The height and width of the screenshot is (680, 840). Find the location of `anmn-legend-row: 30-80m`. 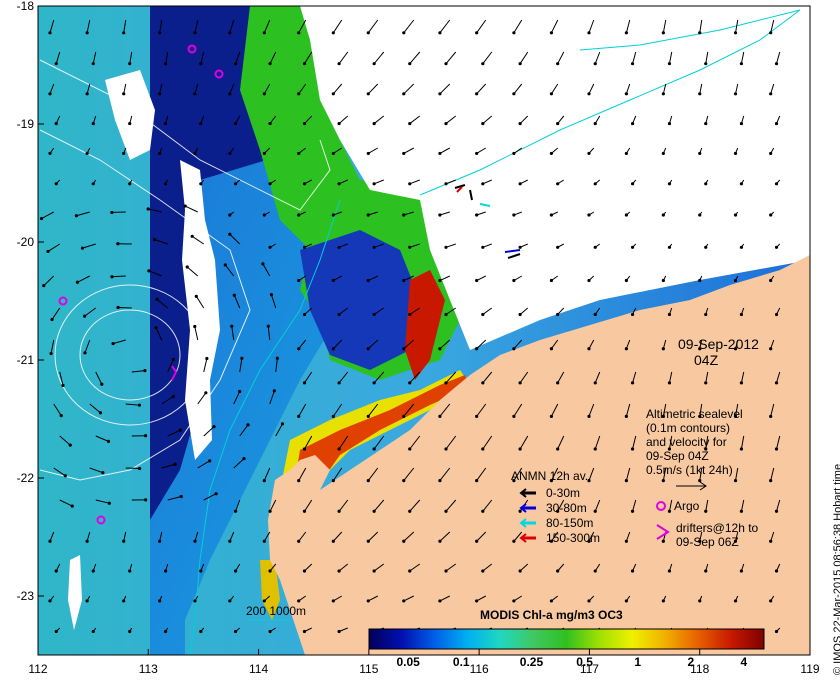

anmn-legend-row: 30-80m is located at coordinates (552, 508).